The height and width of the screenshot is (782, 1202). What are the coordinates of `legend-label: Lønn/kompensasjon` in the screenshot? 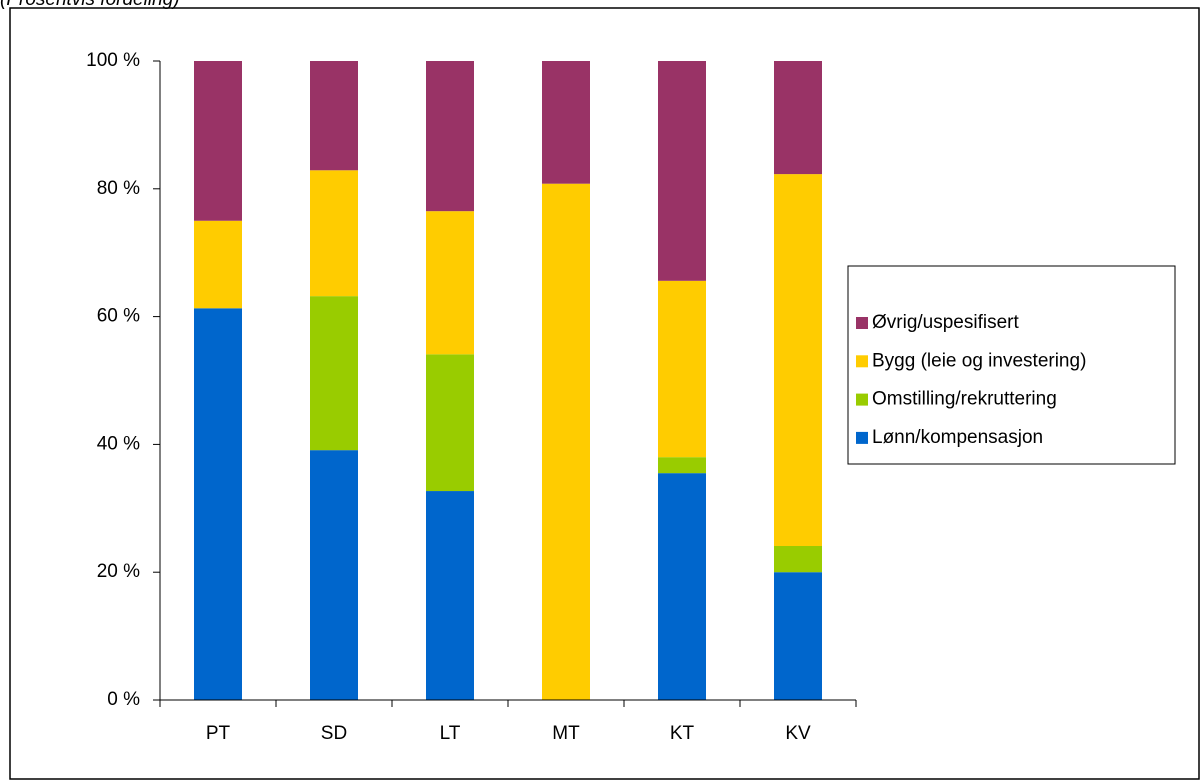 It's located at (957, 437).